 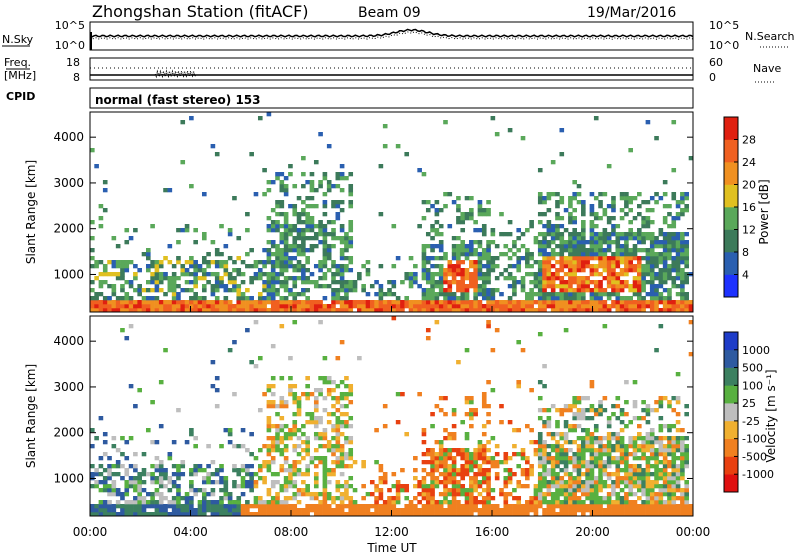 I want to click on colorbar-swatch, so click(x=731, y=196).